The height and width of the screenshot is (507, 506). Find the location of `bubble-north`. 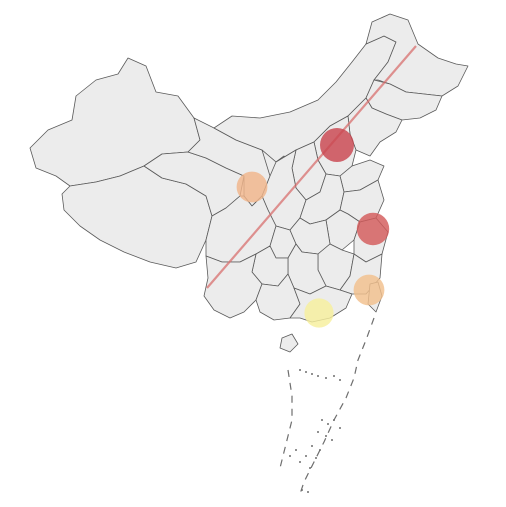

bubble-north is located at coordinates (337, 145).